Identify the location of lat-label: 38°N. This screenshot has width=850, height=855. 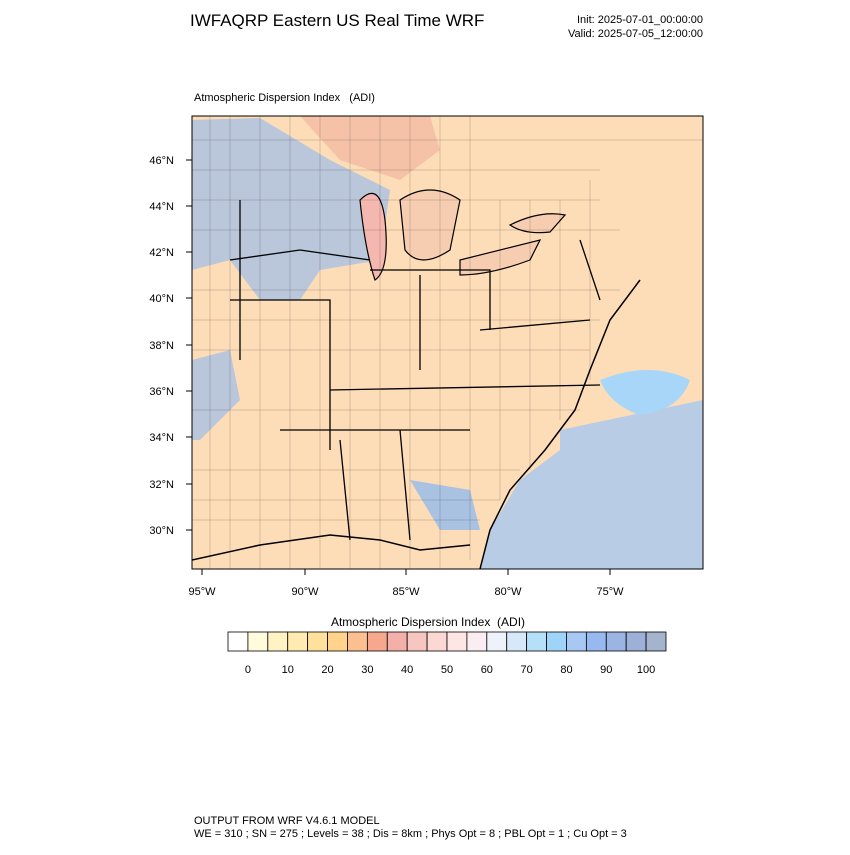
(161, 346).